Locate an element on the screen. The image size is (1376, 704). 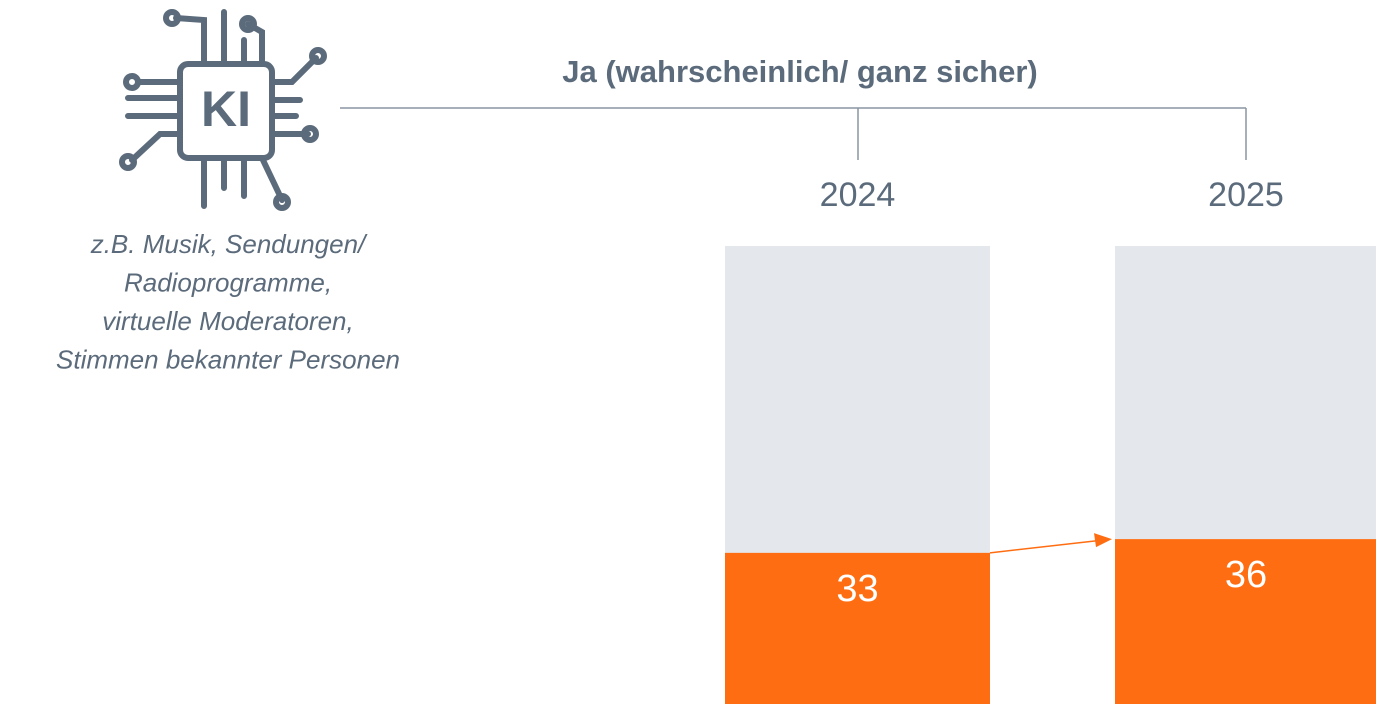
trend-arrowhead is located at coordinates (1103, 540).